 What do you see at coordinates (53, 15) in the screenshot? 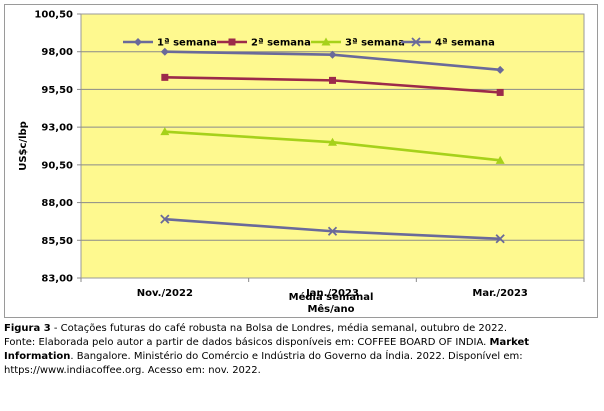
I see `y-tick-label: 100,50` at bounding box center [53, 15].